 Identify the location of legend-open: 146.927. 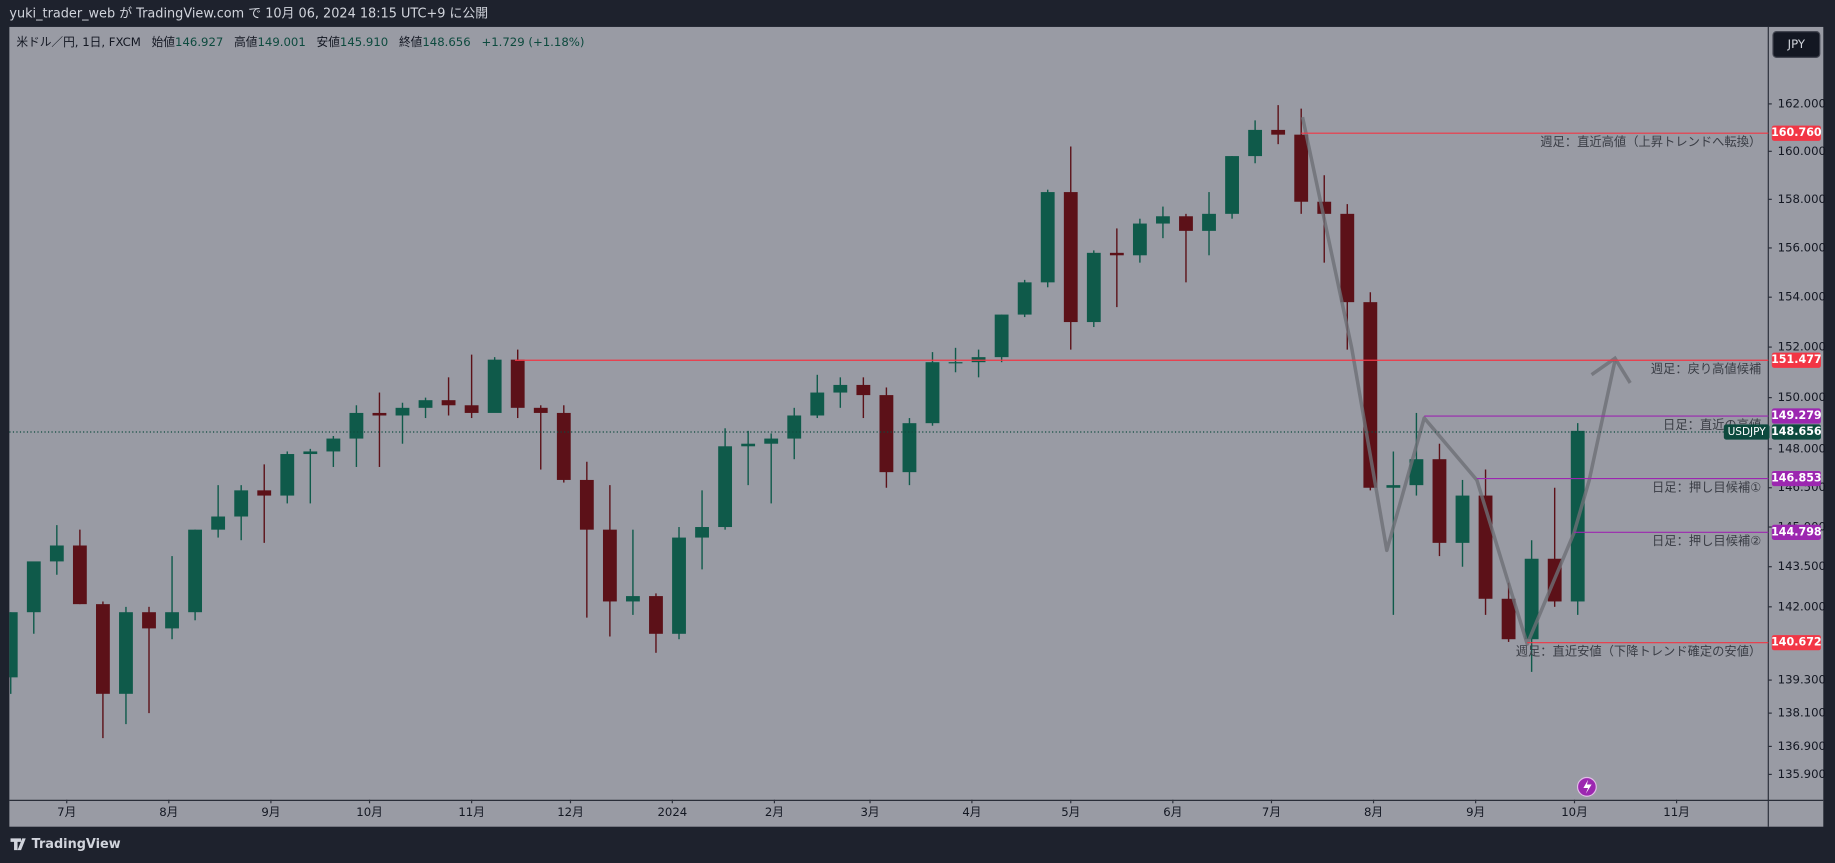
(199, 42).